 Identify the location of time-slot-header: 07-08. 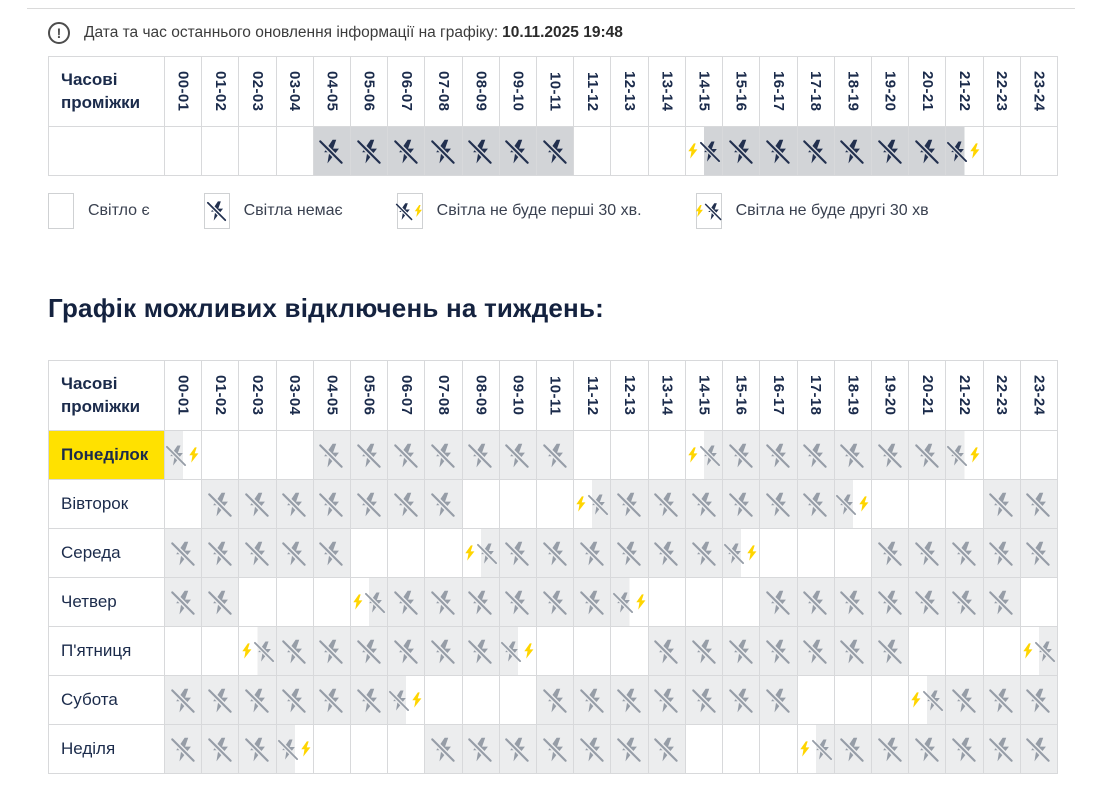
(443, 395).